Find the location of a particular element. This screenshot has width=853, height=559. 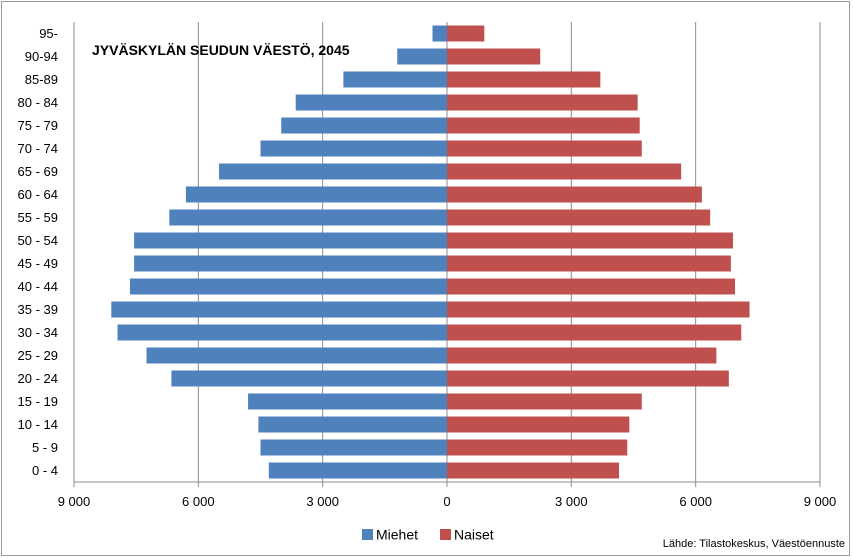

y-tick-label: 20 - 24 is located at coordinates (38, 378).